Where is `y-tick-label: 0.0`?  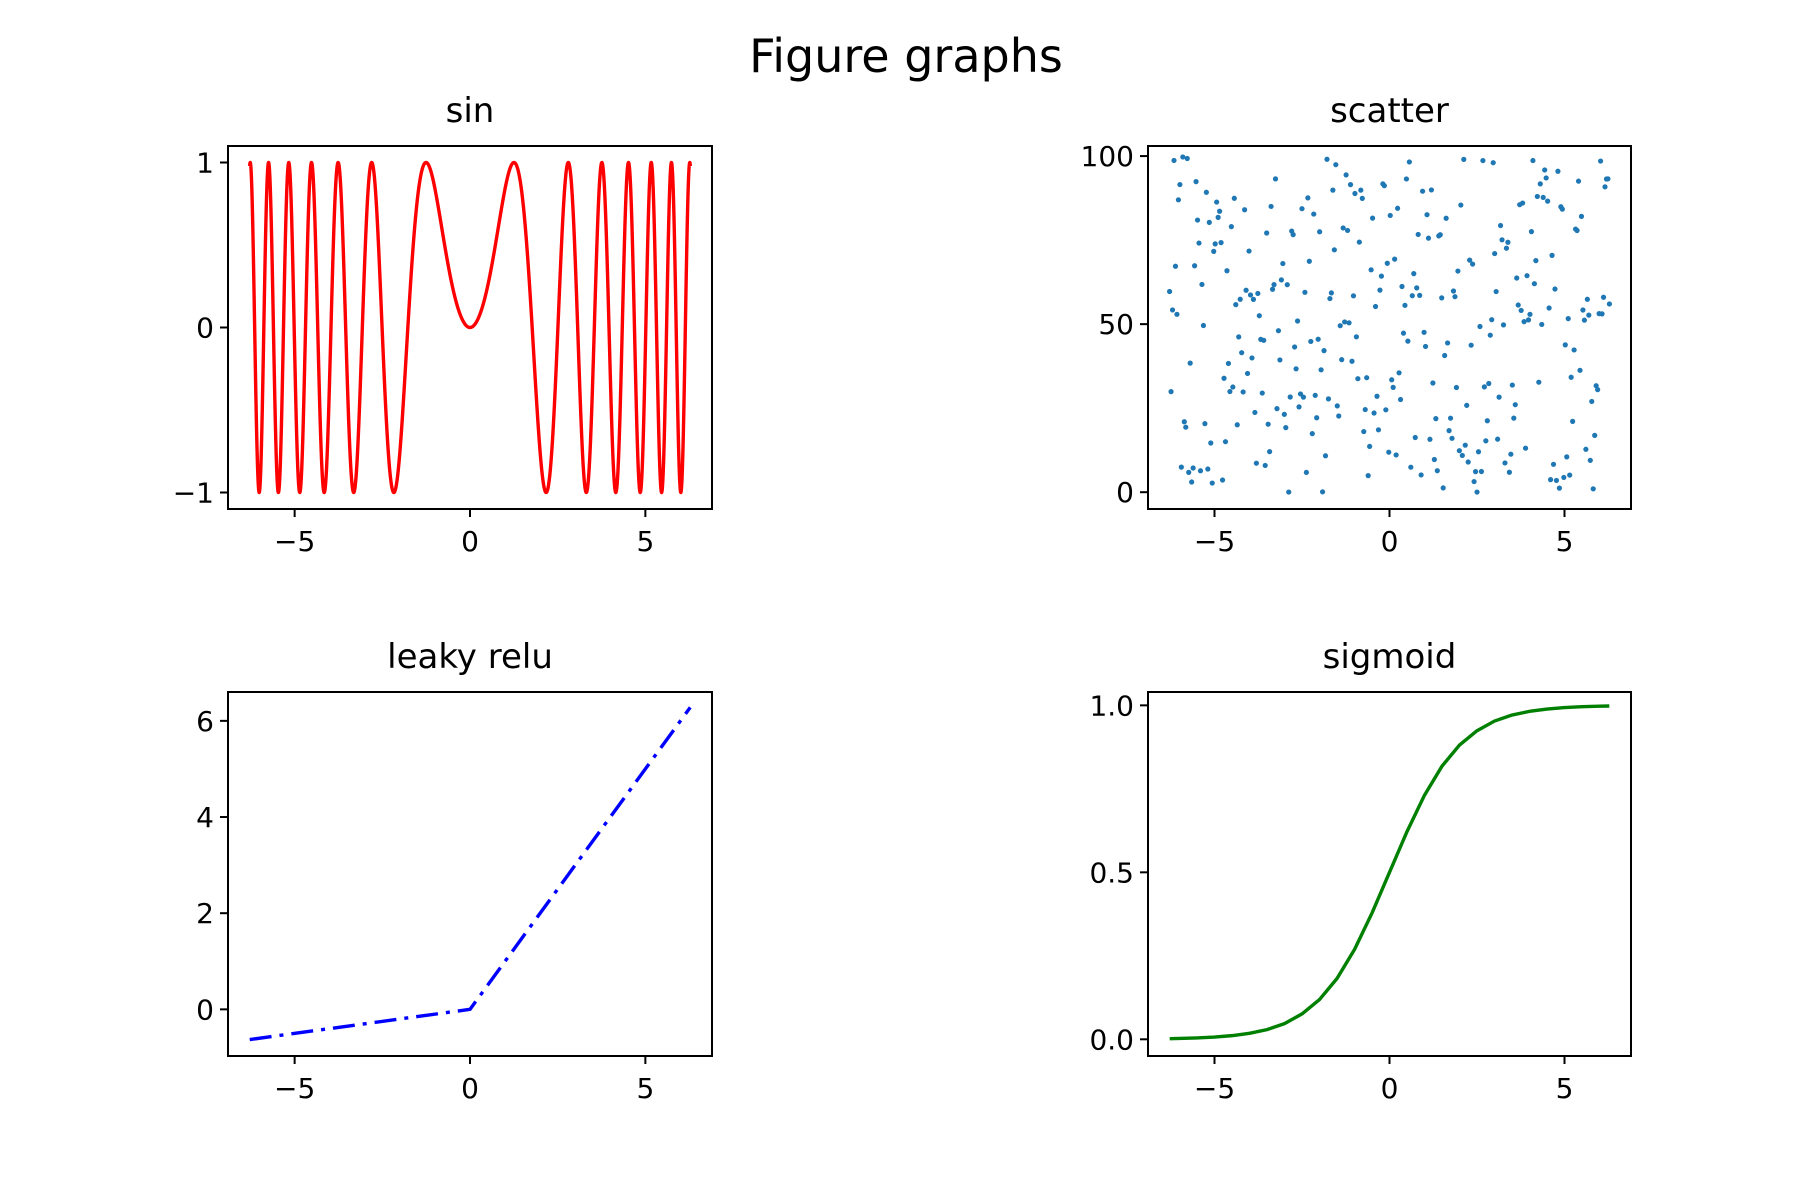 y-tick-label: 0.0 is located at coordinates (1111, 1039).